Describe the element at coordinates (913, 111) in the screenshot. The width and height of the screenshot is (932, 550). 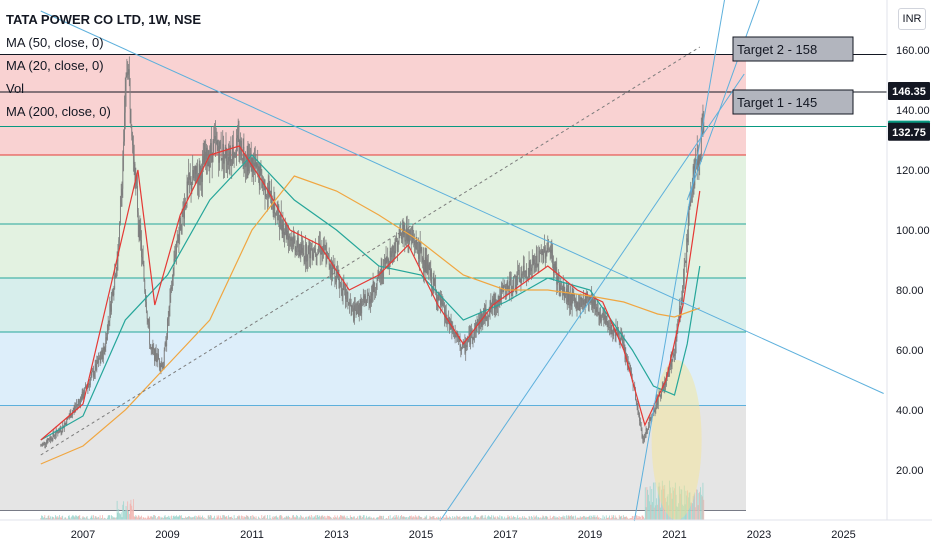
I see `price-tick-label: 140.00` at that location.